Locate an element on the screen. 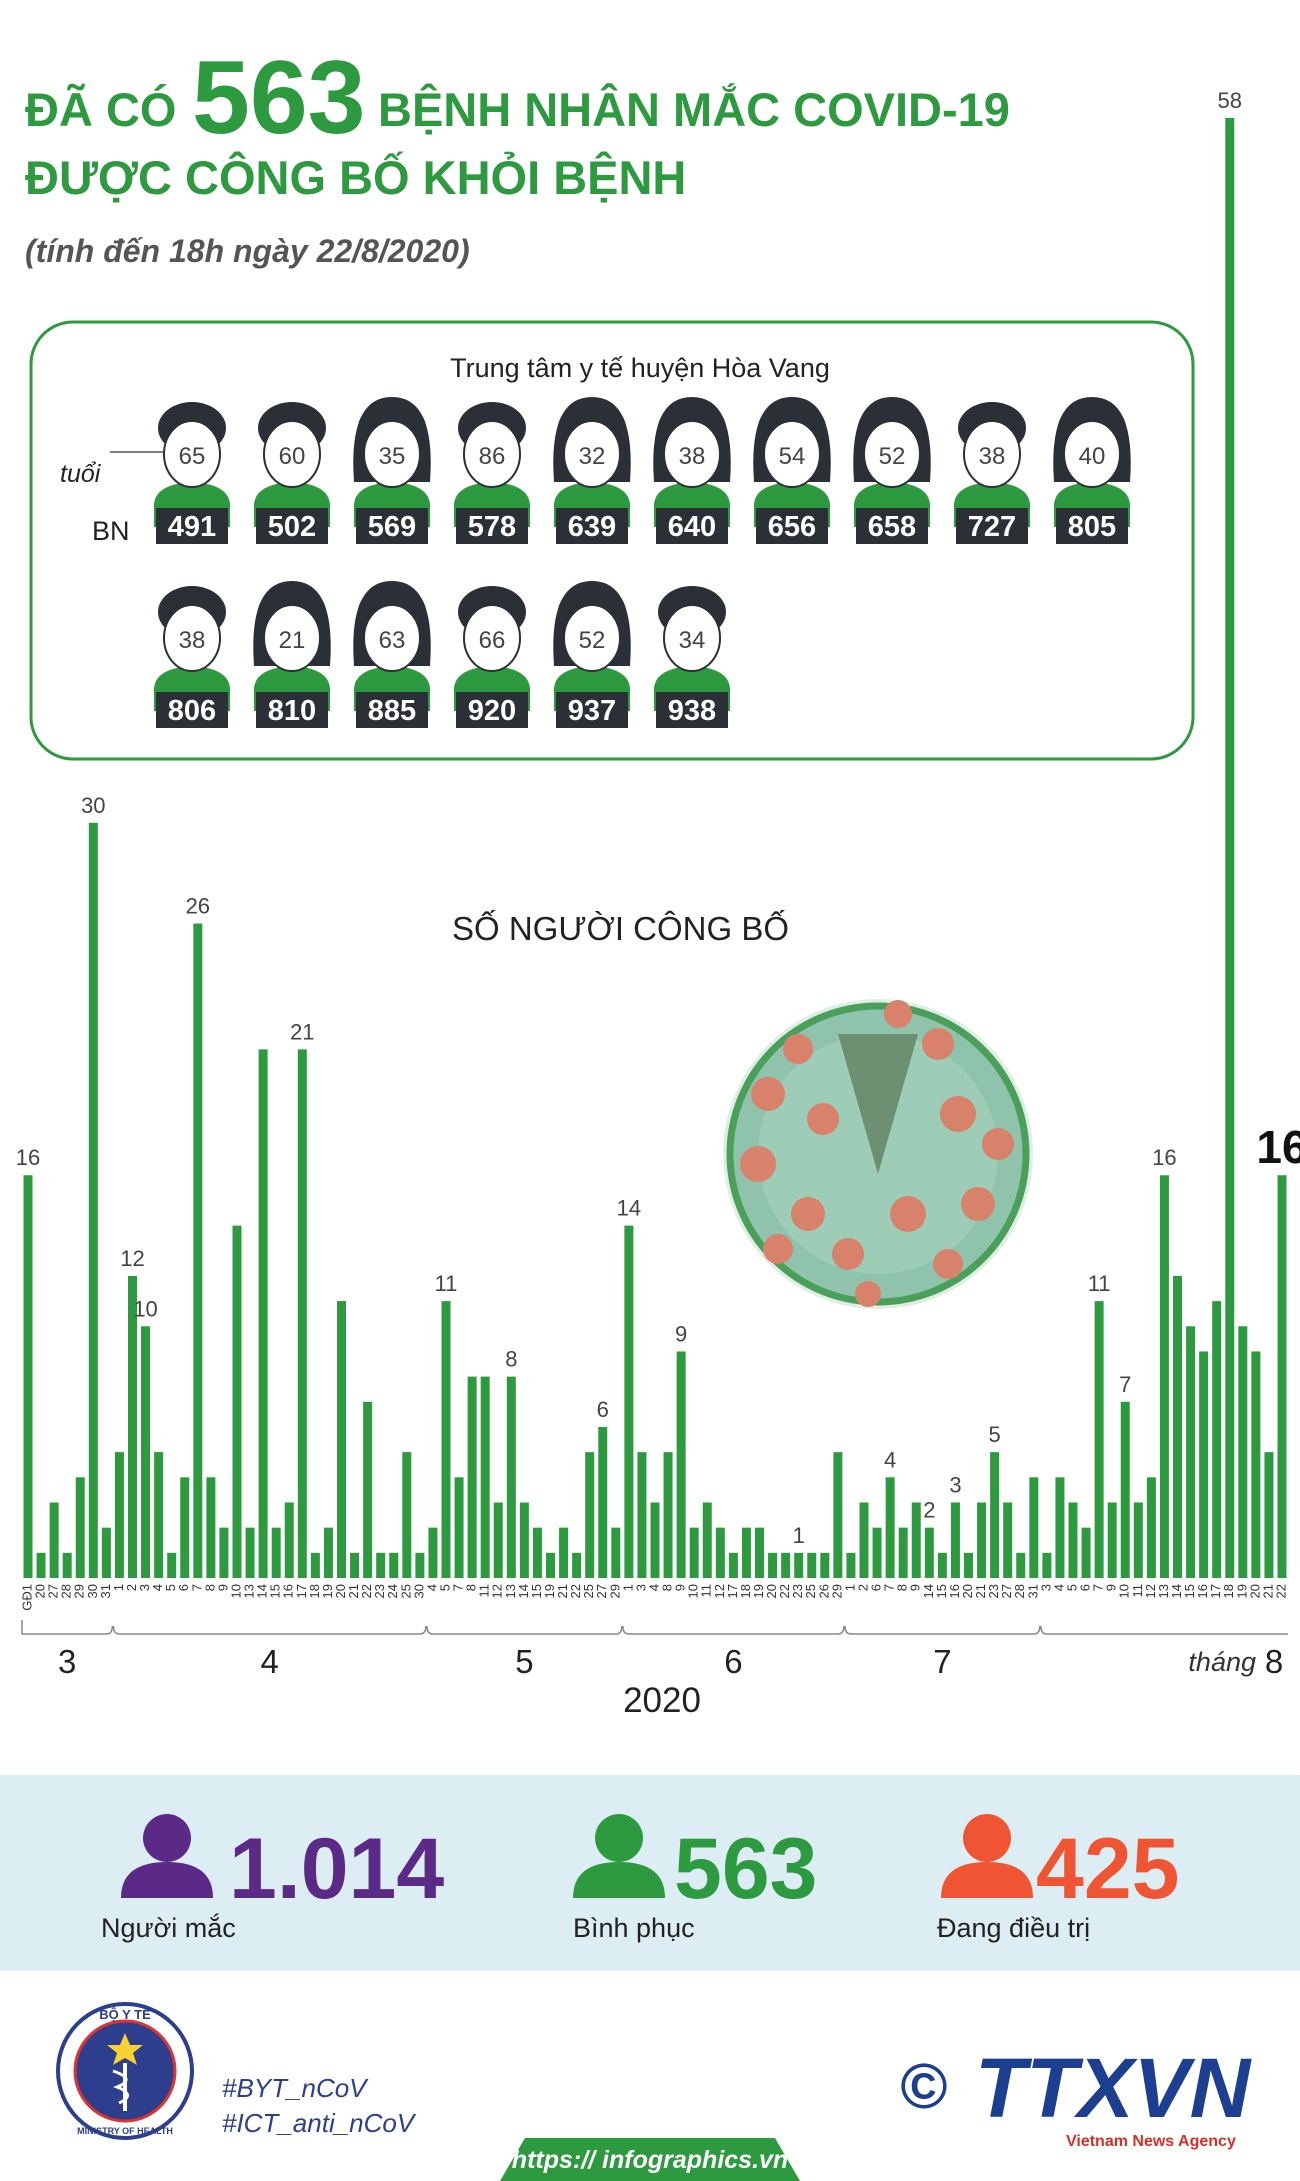 Image resolution: width=1300 pixels, height=2181 pixels. id-label: BN is located at coordinates (111, 531).